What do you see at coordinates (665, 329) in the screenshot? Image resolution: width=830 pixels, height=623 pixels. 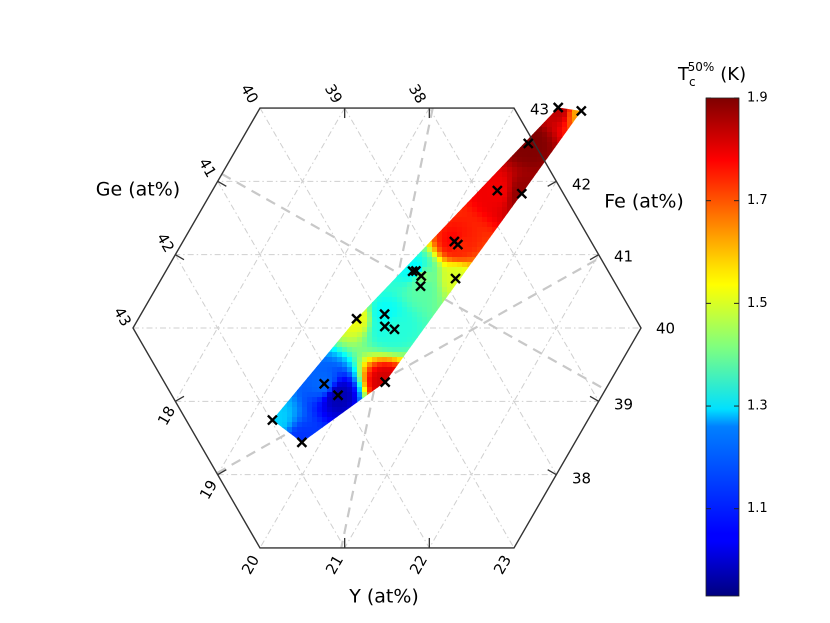 I see `fe-tick-label: 40` at bounding box center [665, 329].